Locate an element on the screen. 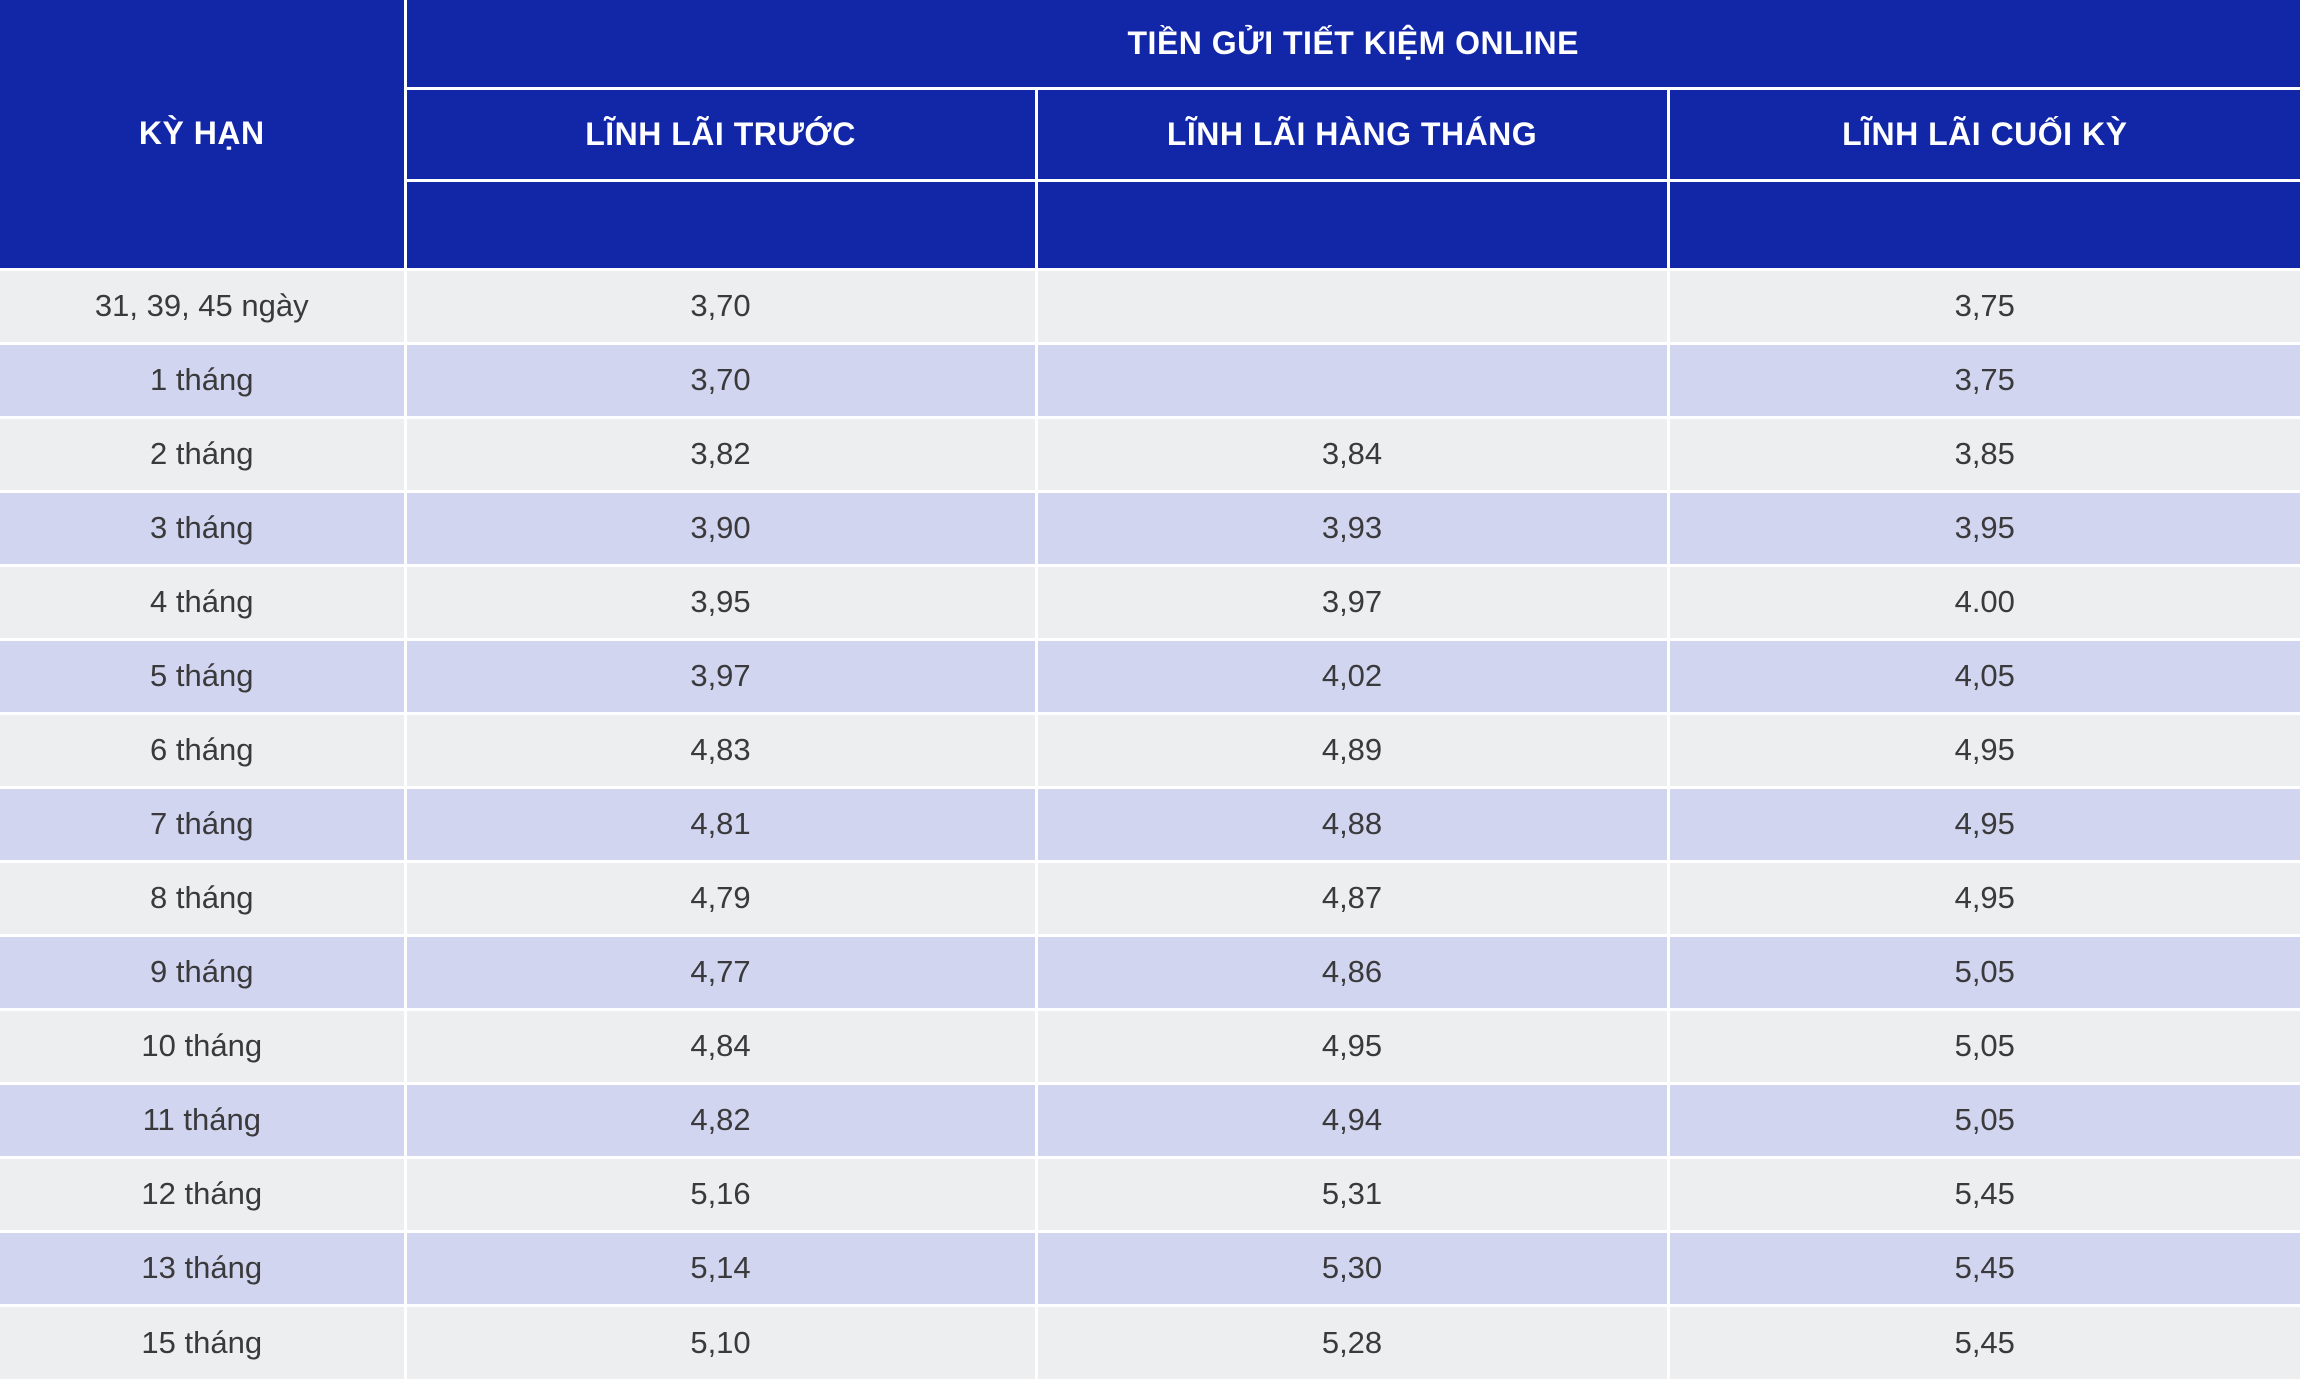 This screenshot has width=2300, height=1388. term-cell: 4 tháng is located at coordinates (203, 602).